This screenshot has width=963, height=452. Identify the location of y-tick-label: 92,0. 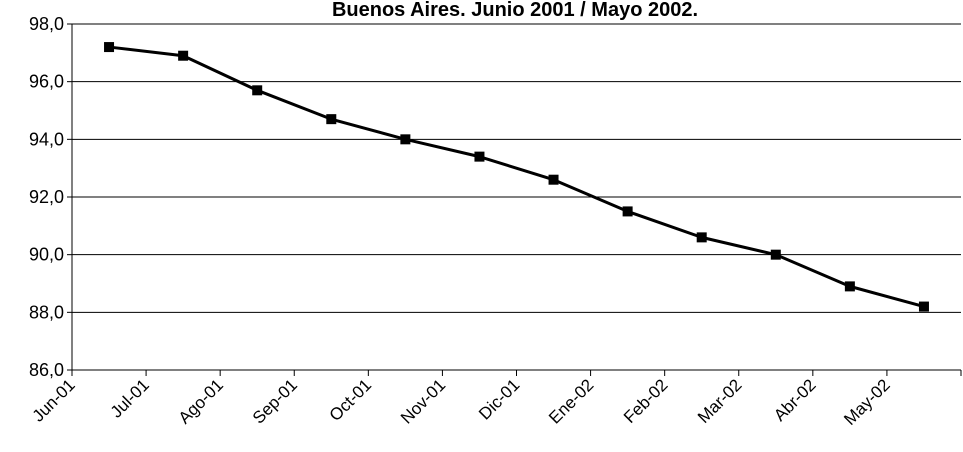
(46, 197).